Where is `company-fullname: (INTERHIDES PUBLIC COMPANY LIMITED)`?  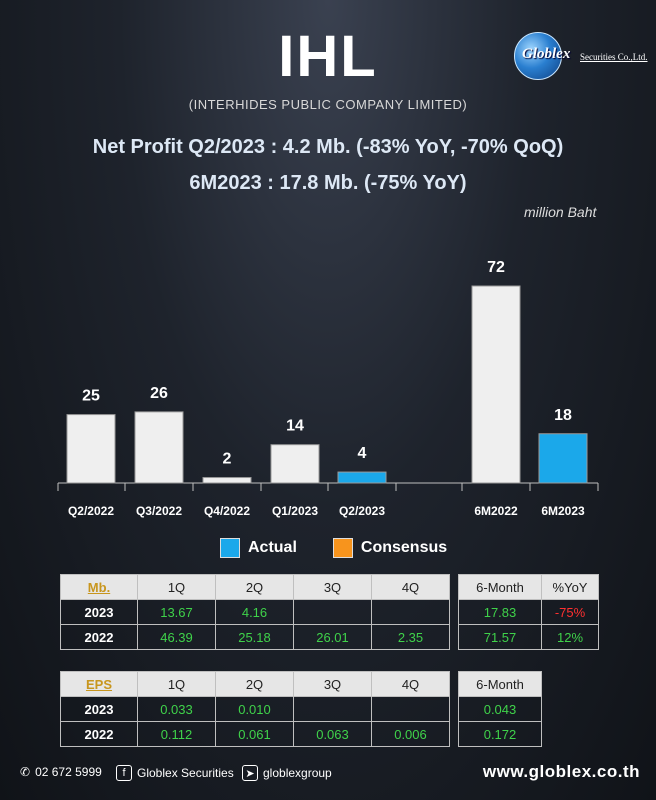 company-fullname: (INTERHIDES PUBLIC COMPANY LIMITED) is located at coordinates (328, 104).